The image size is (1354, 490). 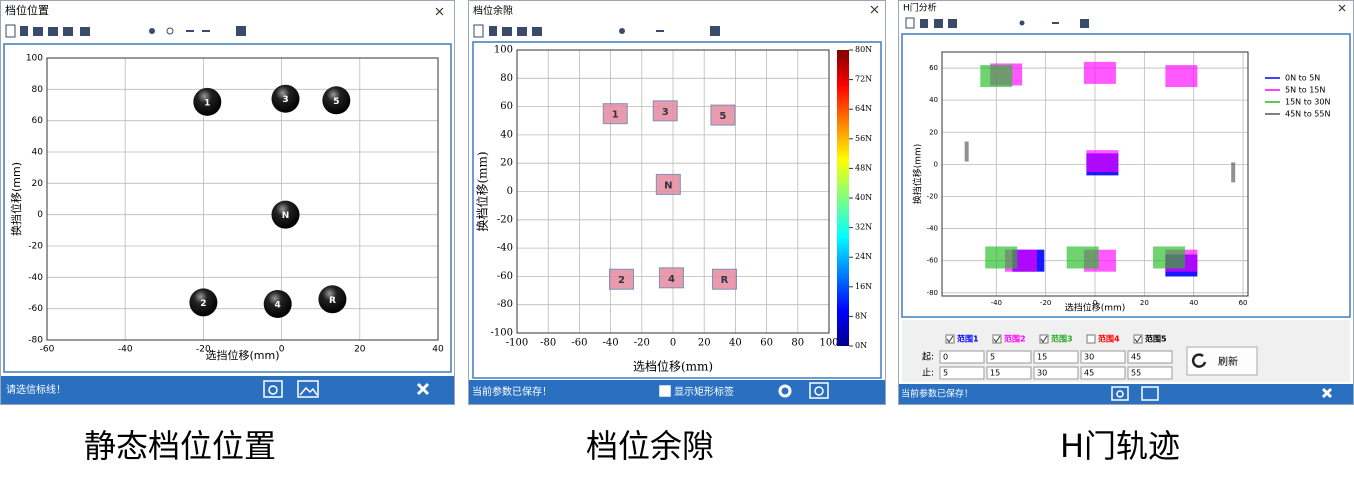 What do you see at coordinates (1042, 357) in the screenshot?
I see `range-from: 15` at bounding box center [1042, 357].